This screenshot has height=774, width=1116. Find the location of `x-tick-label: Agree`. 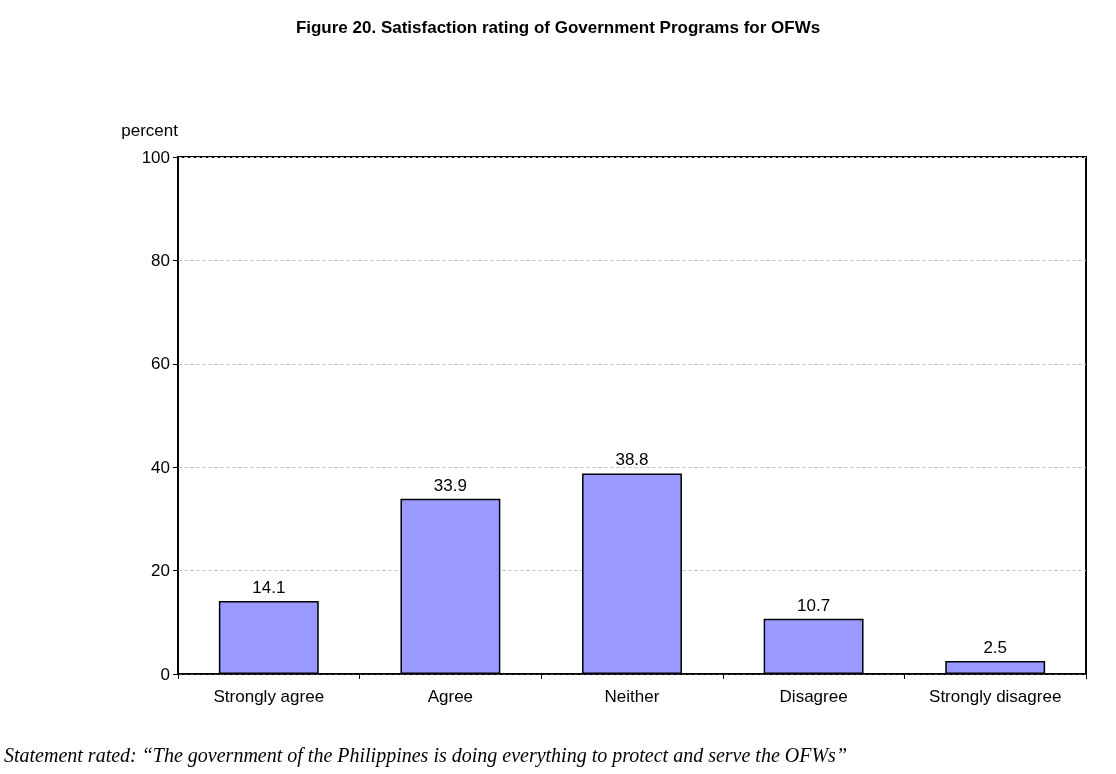

x-tick-label: Agree is located at coordinates (450, 696).